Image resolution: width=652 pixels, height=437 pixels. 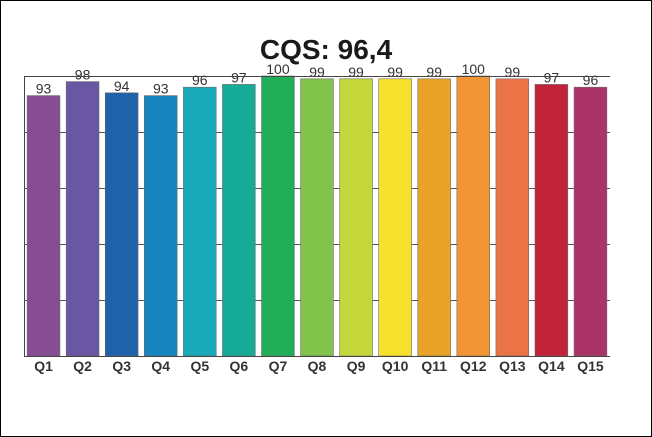 What do you see at coordinates (278, 366) in the screenshot?
I see `x-tick-label: Q7` at bounding box center [278, 366].